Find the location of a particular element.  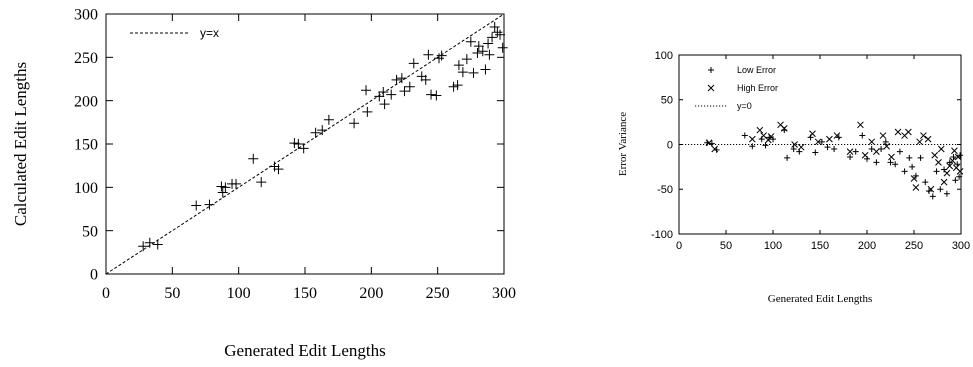

legend: y=x is located at coordinates (174, 33).